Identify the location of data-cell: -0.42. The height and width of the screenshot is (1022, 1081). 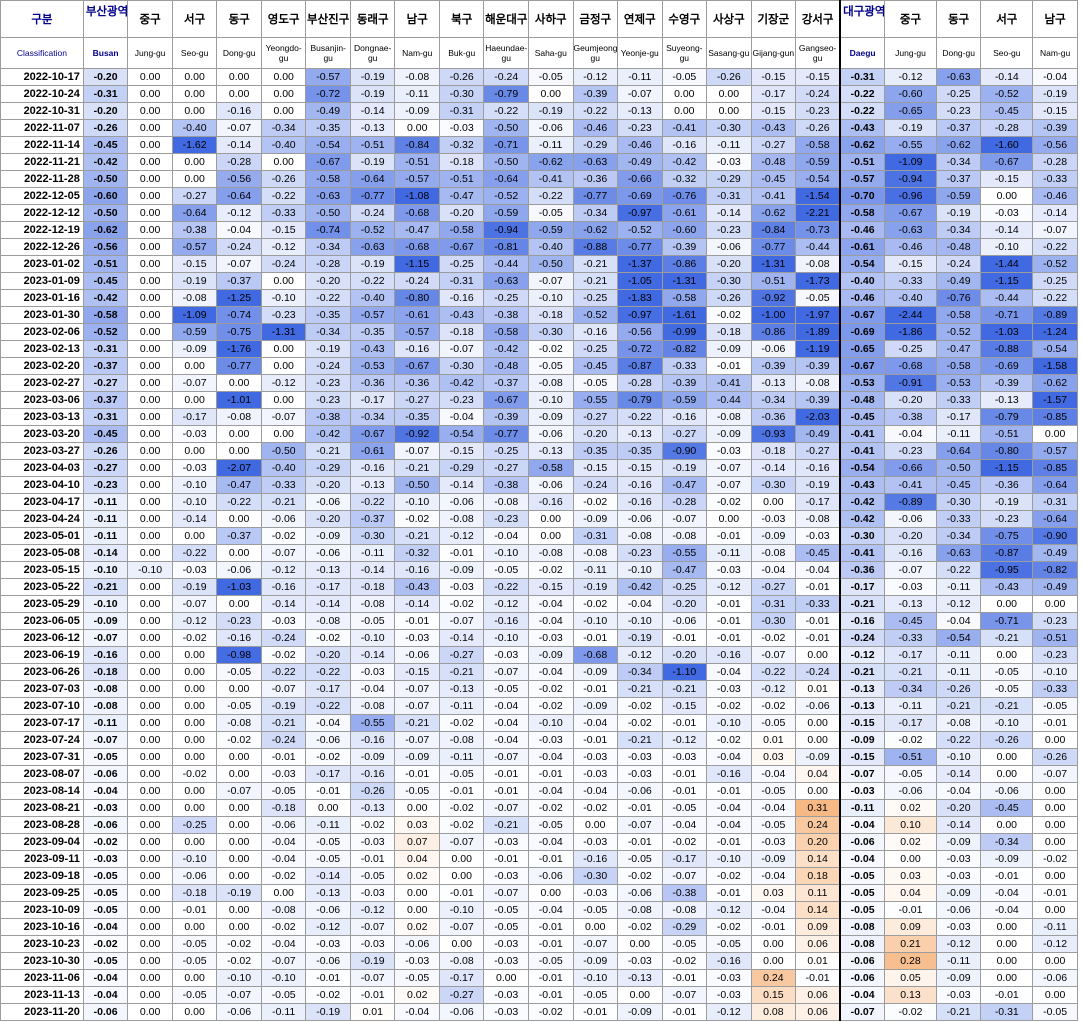
(328, 434).